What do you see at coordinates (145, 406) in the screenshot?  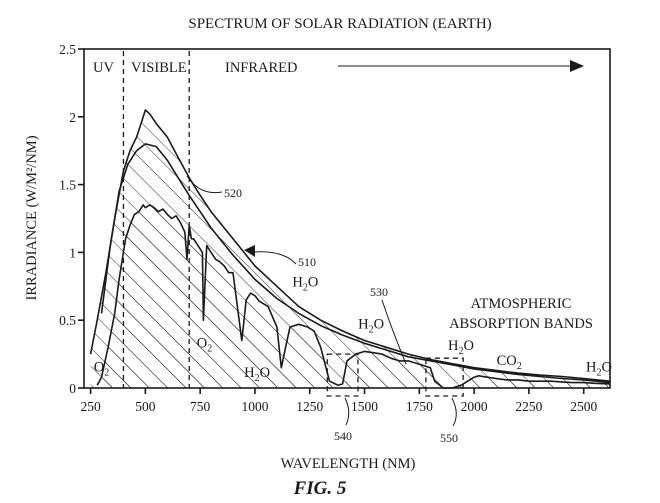 I see `x-tick-label: 500` at bounding box center [145, 406].